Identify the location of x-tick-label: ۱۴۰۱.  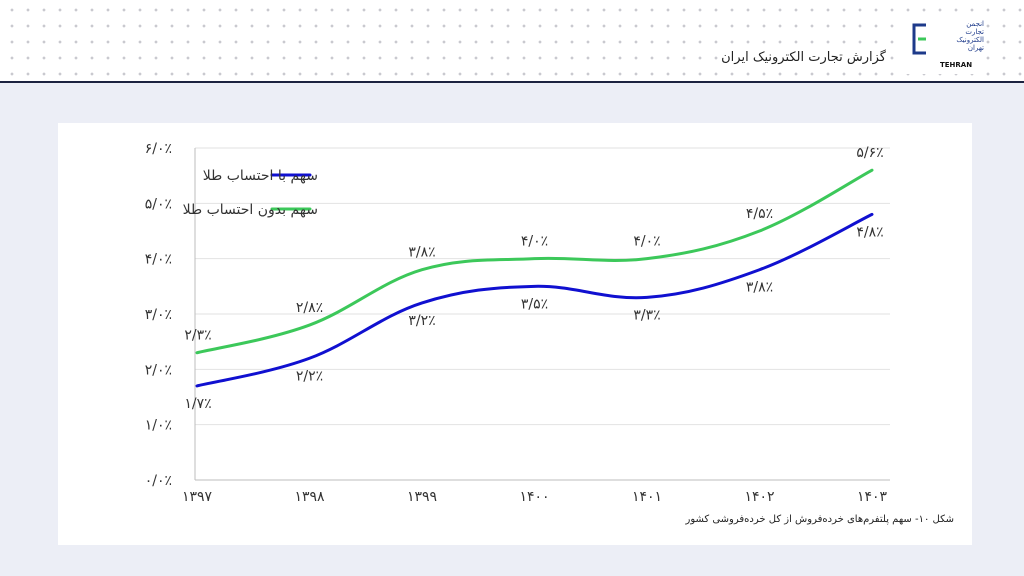
(647, 497).